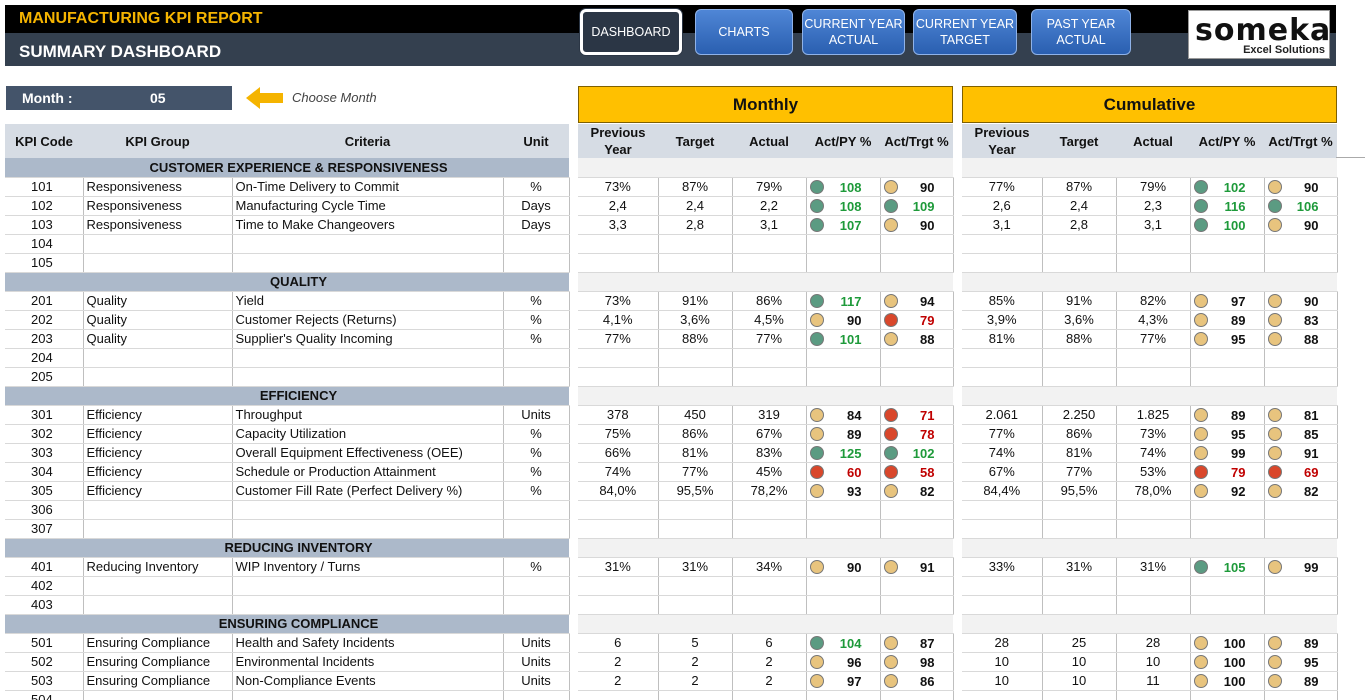  I want to click on kpi-code: 105, so click(44, 263).